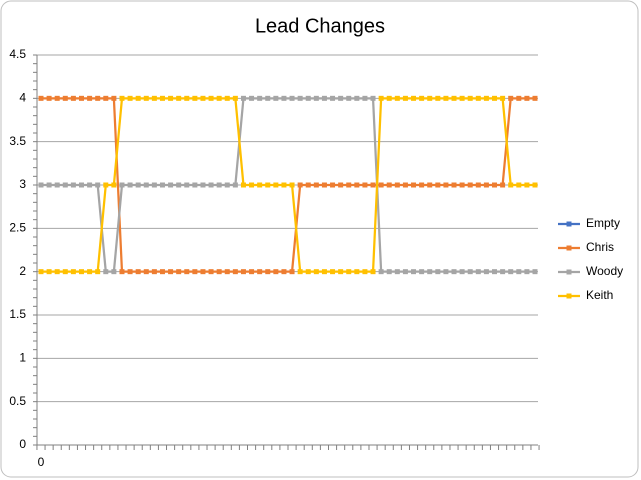  What do you see at coordinates (599, 295) in the screenshot?
I see `legend-label: Keith` at bounding box center [599, 295].